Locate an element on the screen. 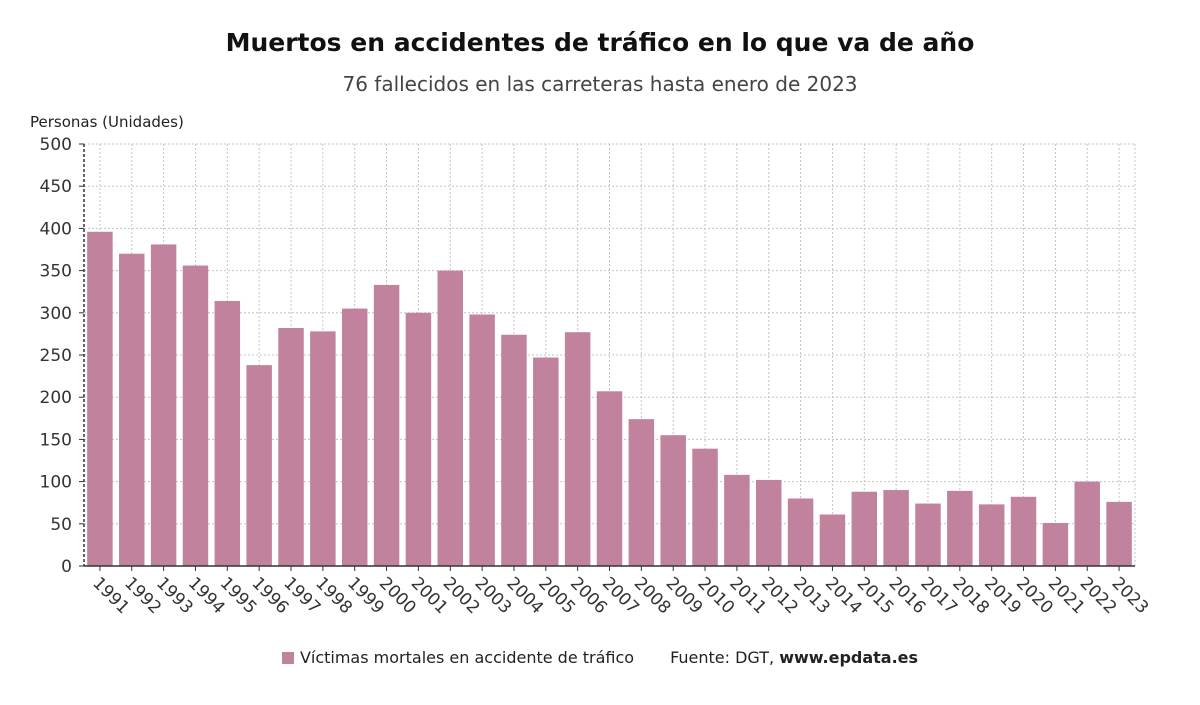 Image resolution: width=1200 pixels, height=705 pixels. y-tick-label: 450 is located at coordinates (56, 187).